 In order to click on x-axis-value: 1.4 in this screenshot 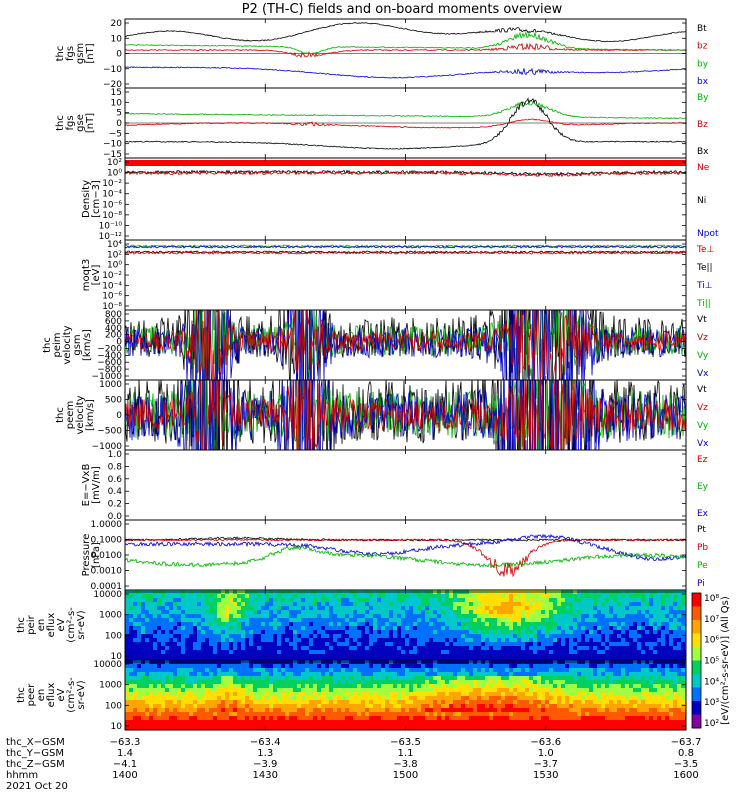, I will do `click(125, 753)`.